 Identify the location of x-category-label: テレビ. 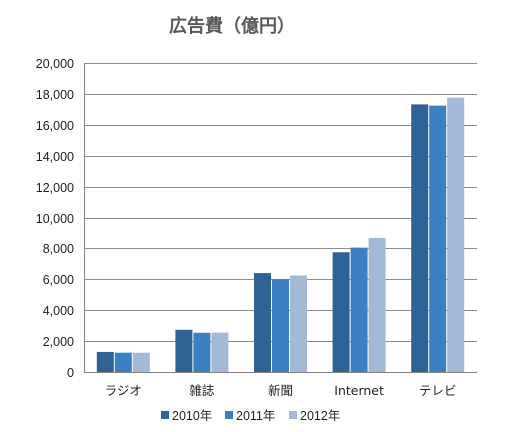
(438, 390).